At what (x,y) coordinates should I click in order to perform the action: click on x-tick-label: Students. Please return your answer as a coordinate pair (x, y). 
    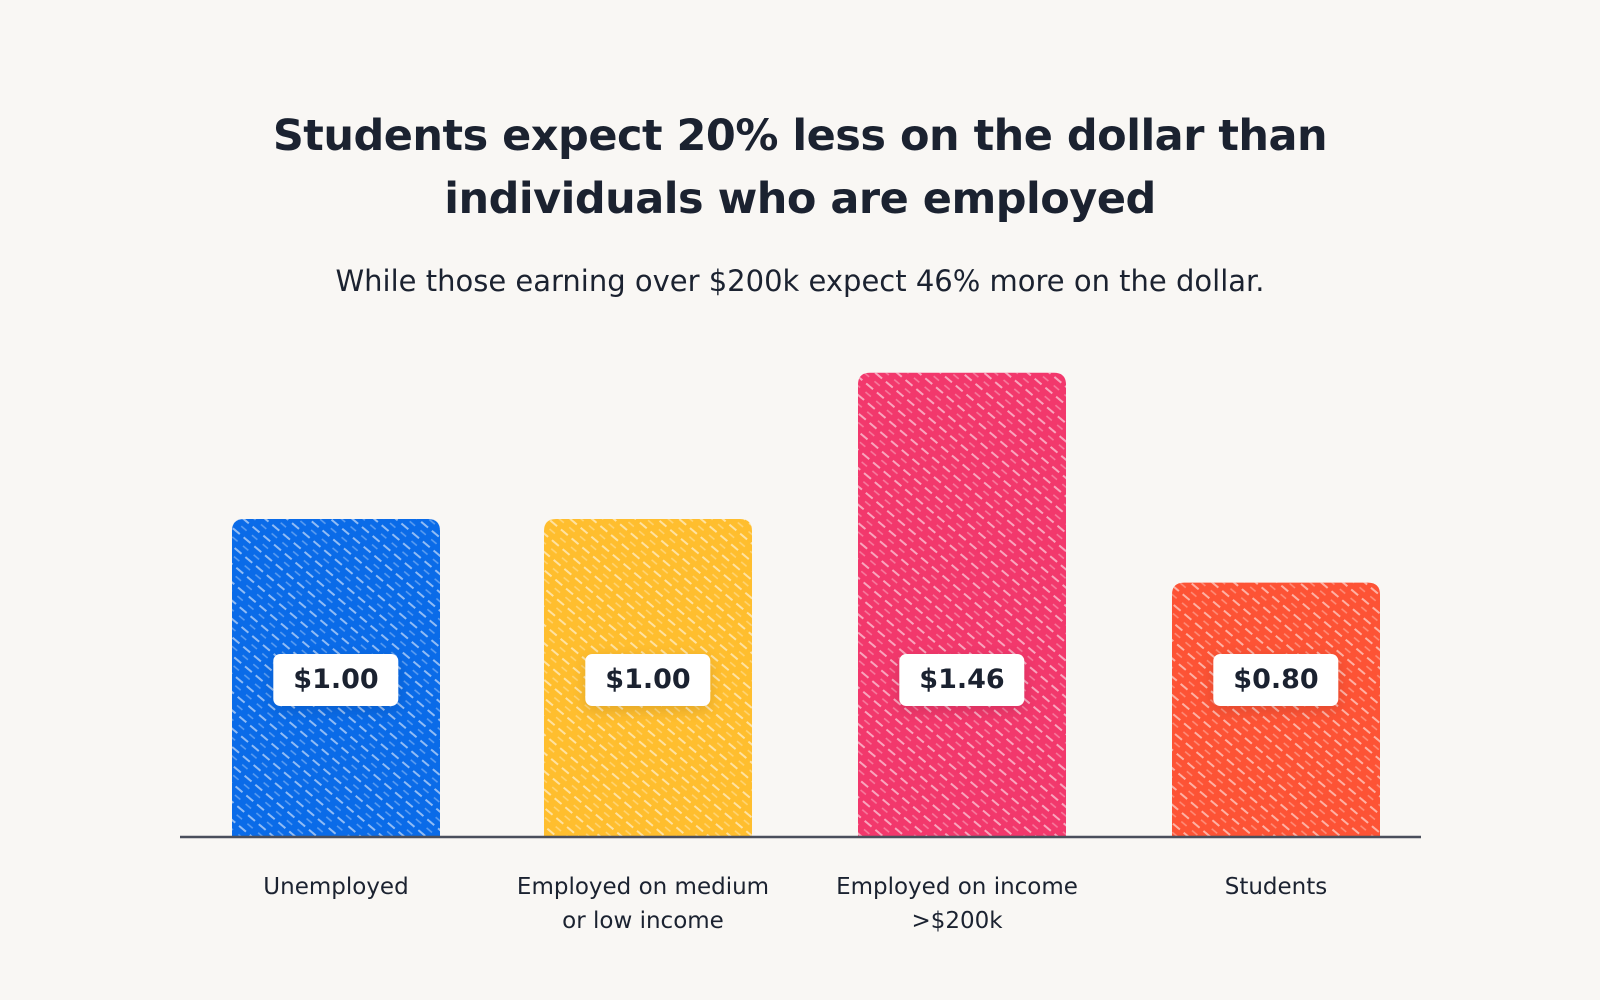
    Looking at the image, I should click on (1276, 887).